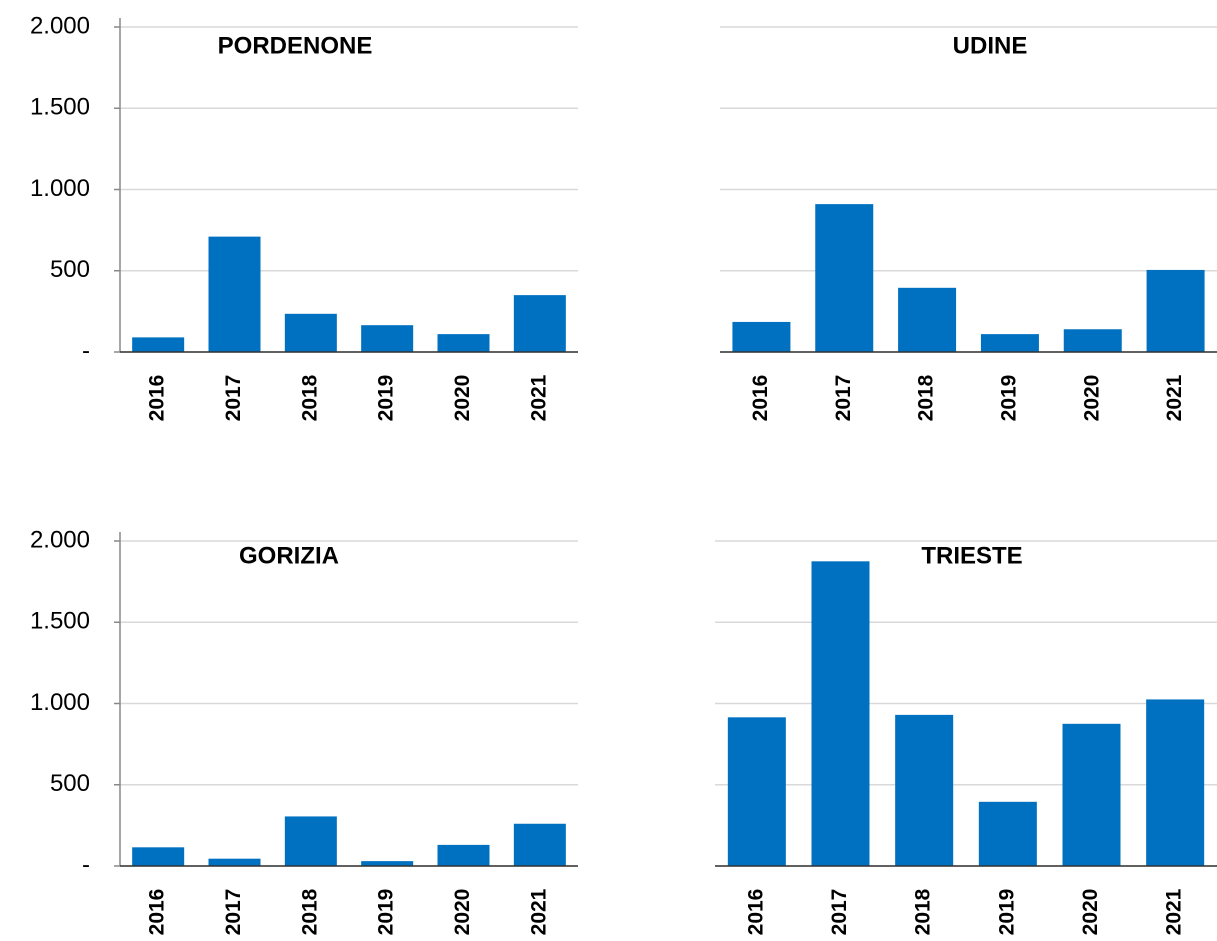 This screenshot has height=941, width=1217. What do you see at coordinates (289, 555) in the screenshot?
I see `chart-title: GORIZIA` at bounding box center [289, 555].